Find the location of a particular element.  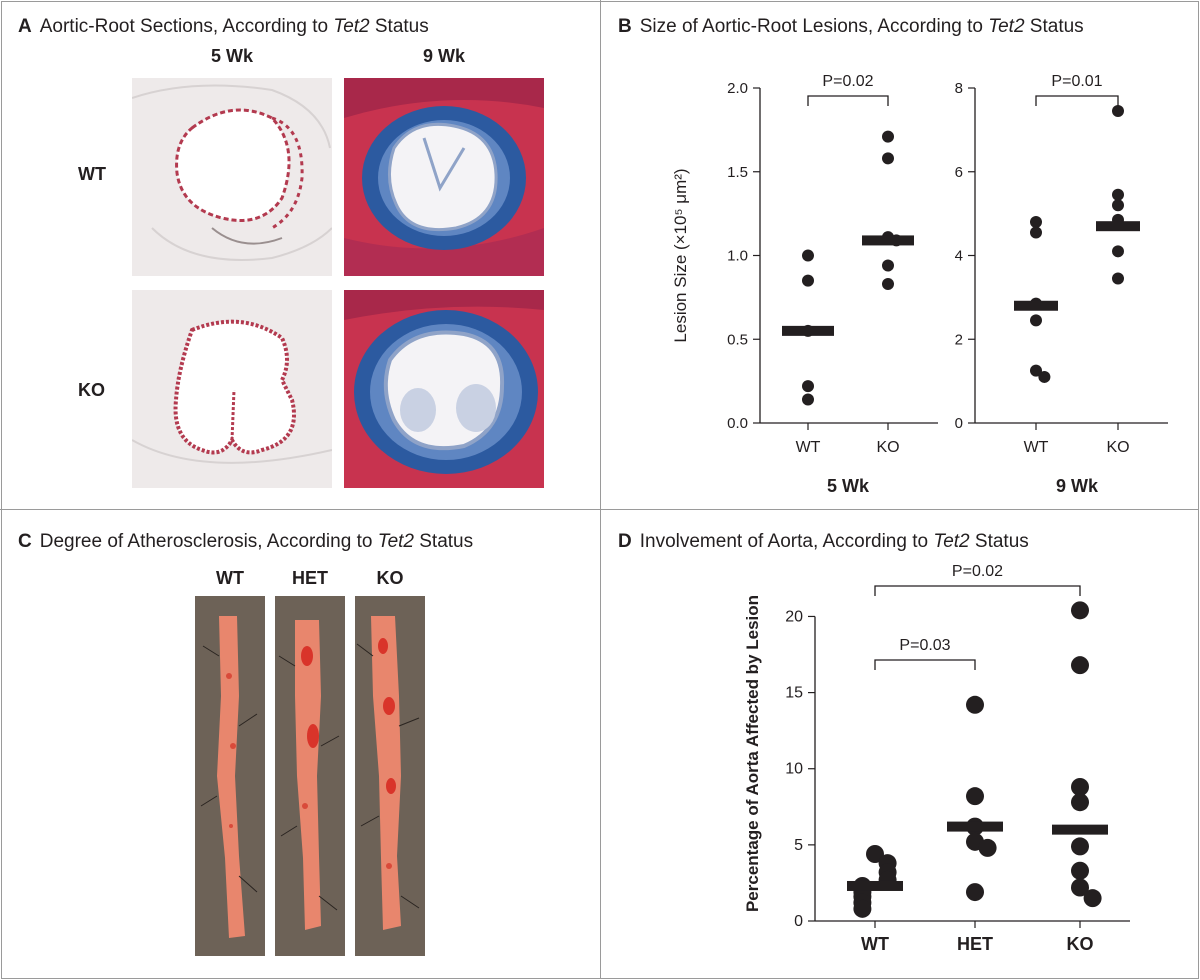

chart2-x-tick-label-1: KO is located at coordinates (1117, 447).